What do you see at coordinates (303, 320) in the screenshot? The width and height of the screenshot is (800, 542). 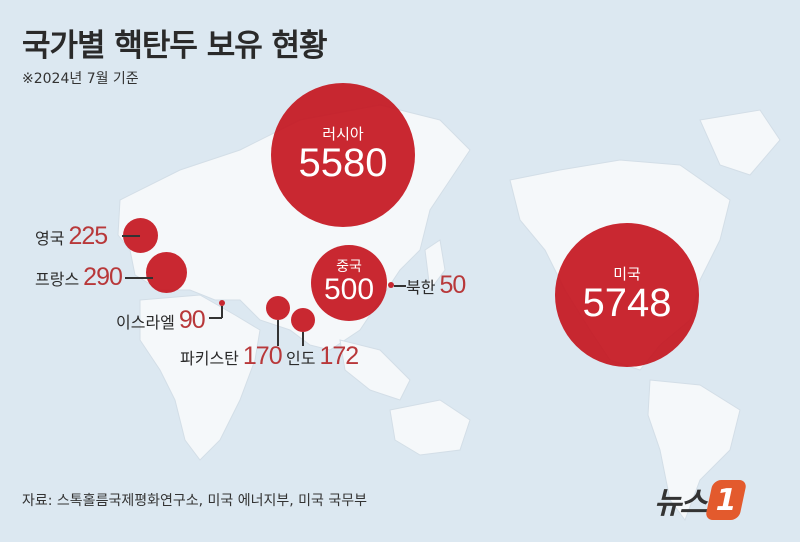 I see `bubble-india` at bounding box center [303, 320].